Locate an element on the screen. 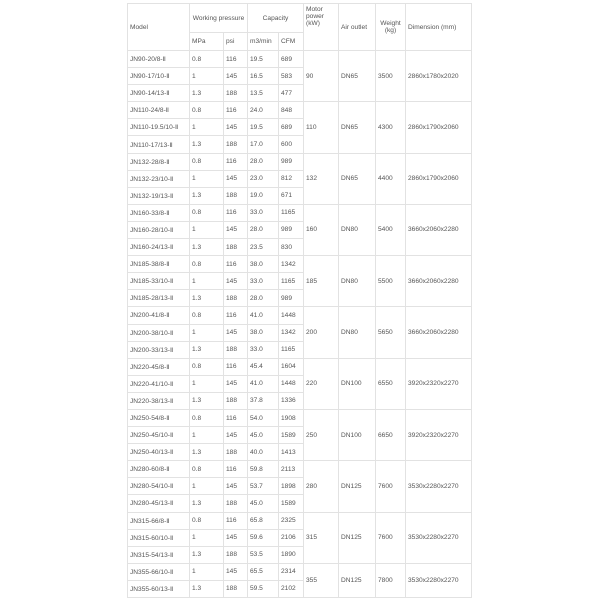 The image size is (600, 600). header-weight: Weight (kg) is located at coordinates (390, 27).